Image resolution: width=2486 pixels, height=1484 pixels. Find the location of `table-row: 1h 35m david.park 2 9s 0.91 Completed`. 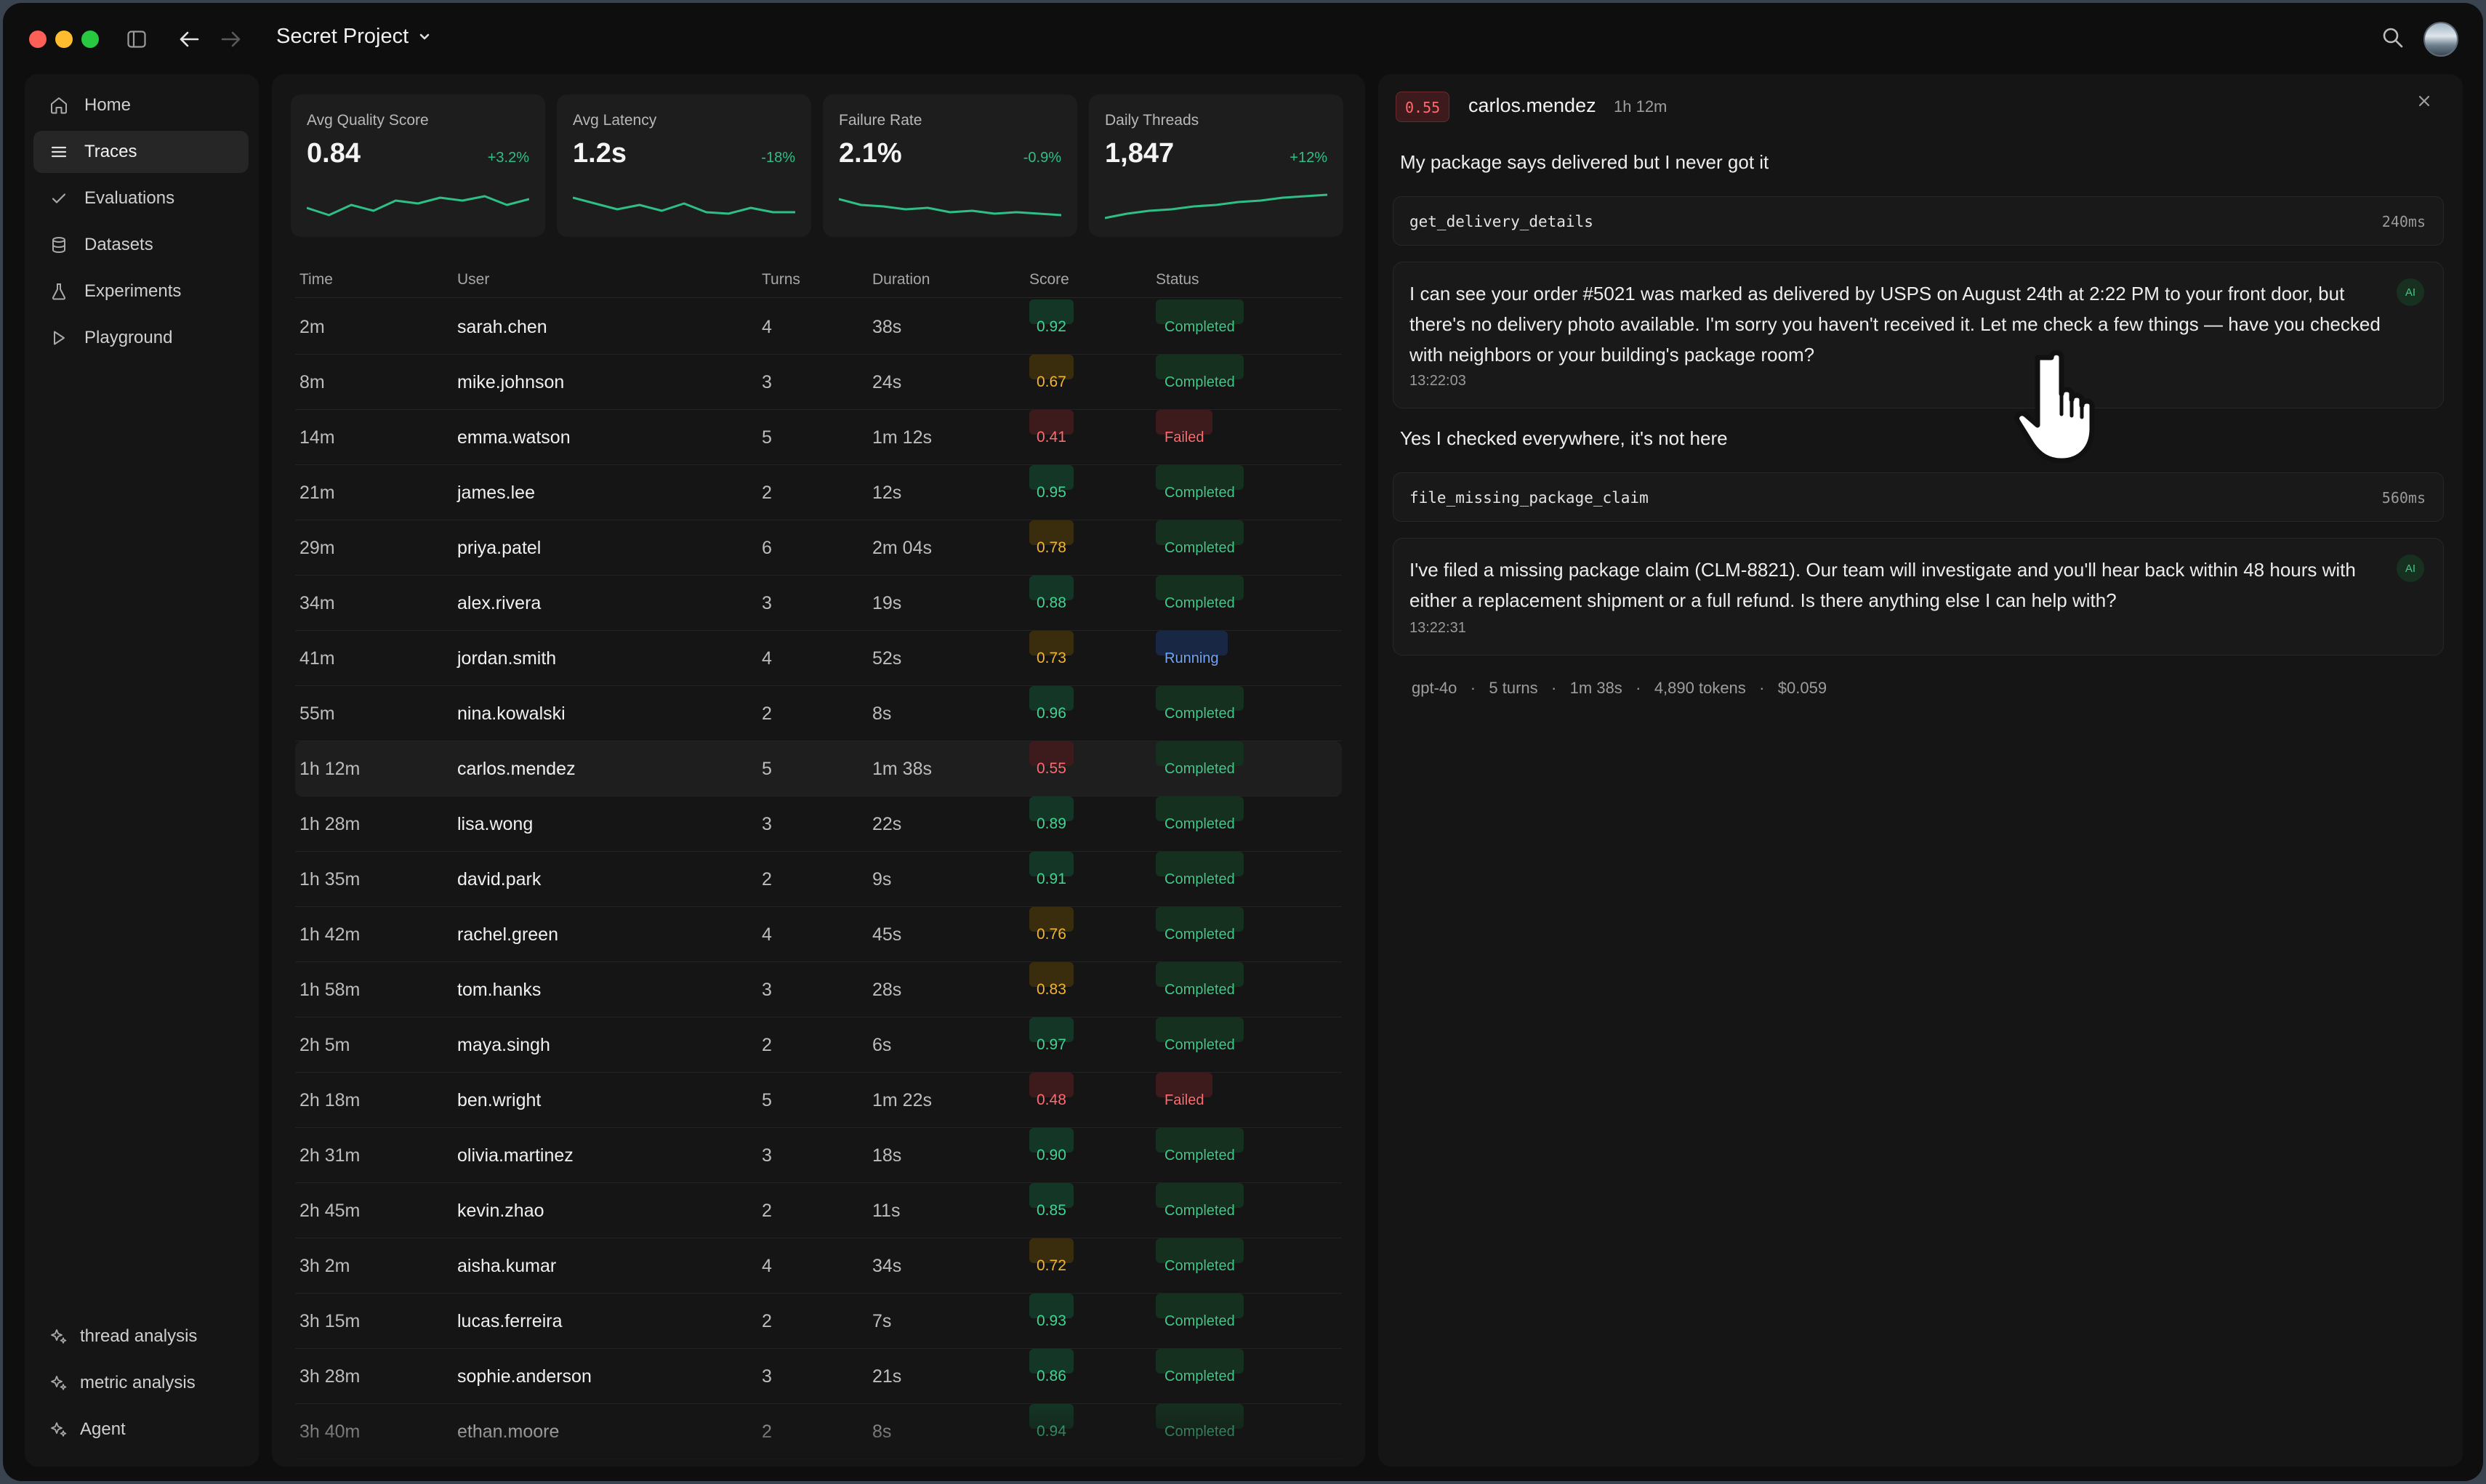

table-row: 1h 35m david.park 2 9s 0.91 Completed is located at coordinates (818, 879).